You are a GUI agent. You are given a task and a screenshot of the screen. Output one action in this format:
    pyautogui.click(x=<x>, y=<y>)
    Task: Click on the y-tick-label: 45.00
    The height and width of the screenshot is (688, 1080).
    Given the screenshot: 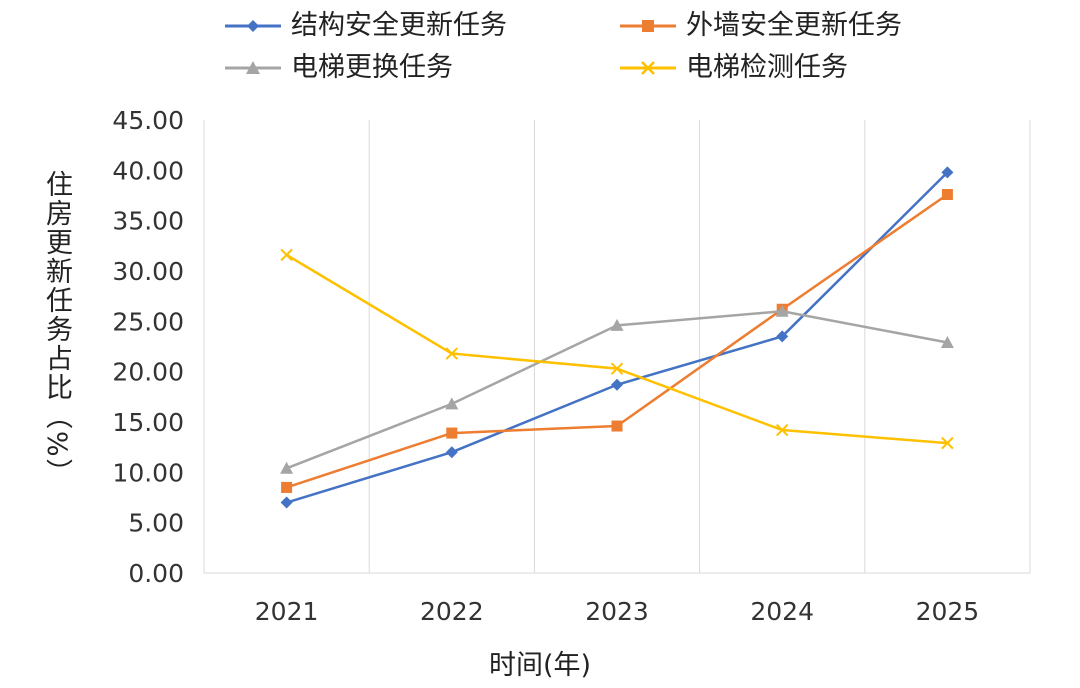 What is the action you would take?
    pyautogui.click(x=148, y=120)
    